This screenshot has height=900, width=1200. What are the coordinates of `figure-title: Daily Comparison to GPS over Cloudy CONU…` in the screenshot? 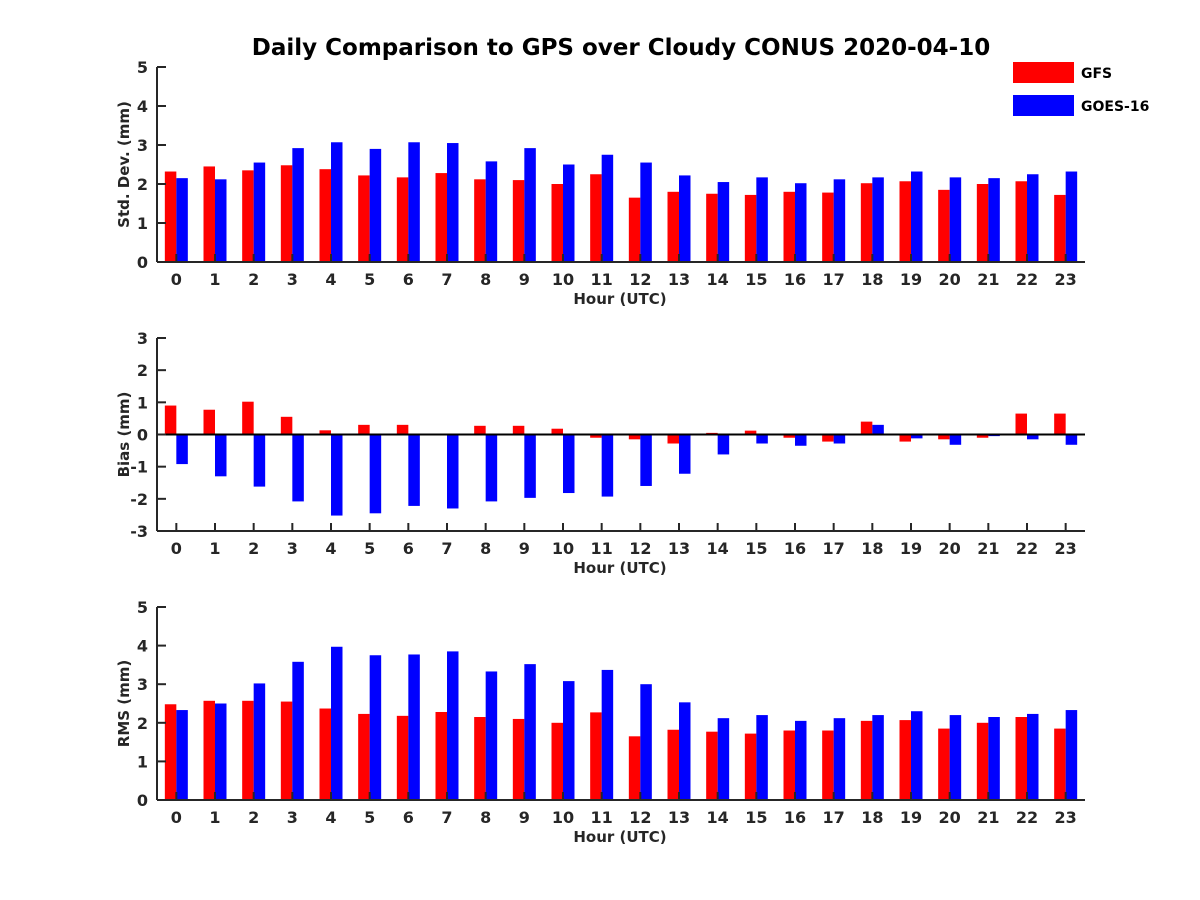 It's located at (621, 48).